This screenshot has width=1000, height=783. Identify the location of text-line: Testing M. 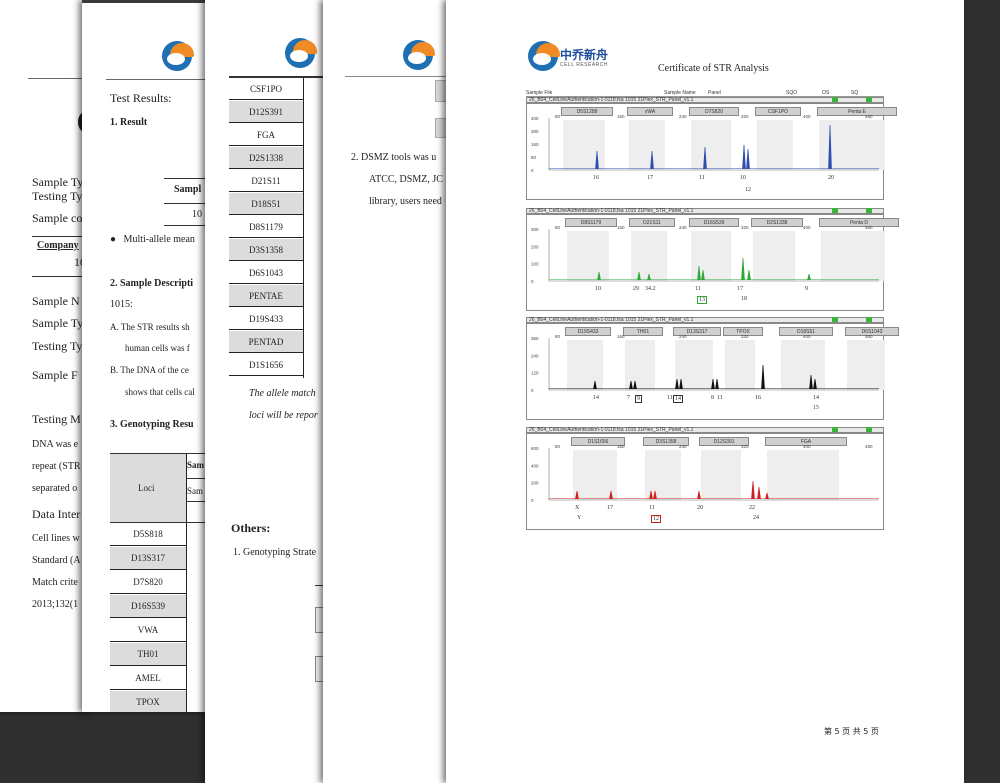
(56, 419).